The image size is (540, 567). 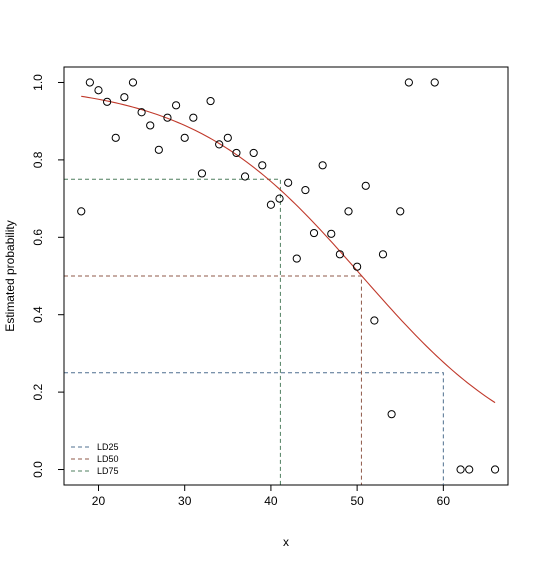 I want to click on x-tick-label: 60, so click(x=444, y=501).